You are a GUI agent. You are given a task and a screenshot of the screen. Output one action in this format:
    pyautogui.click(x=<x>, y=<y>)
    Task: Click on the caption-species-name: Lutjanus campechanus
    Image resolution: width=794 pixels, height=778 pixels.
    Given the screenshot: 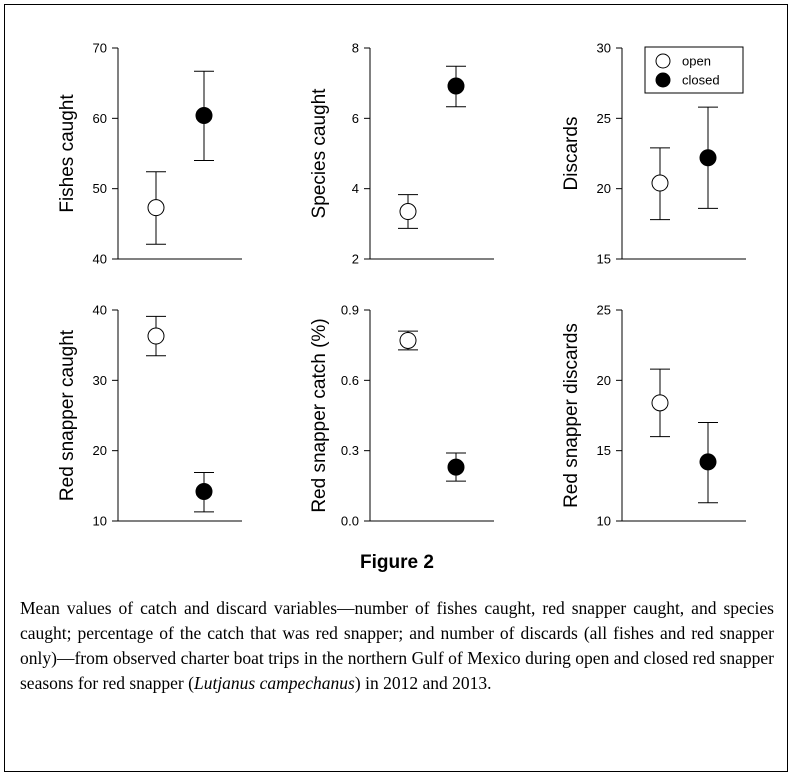 What is the action you would take?
    pyautogui.click(x=274, y=683)
    